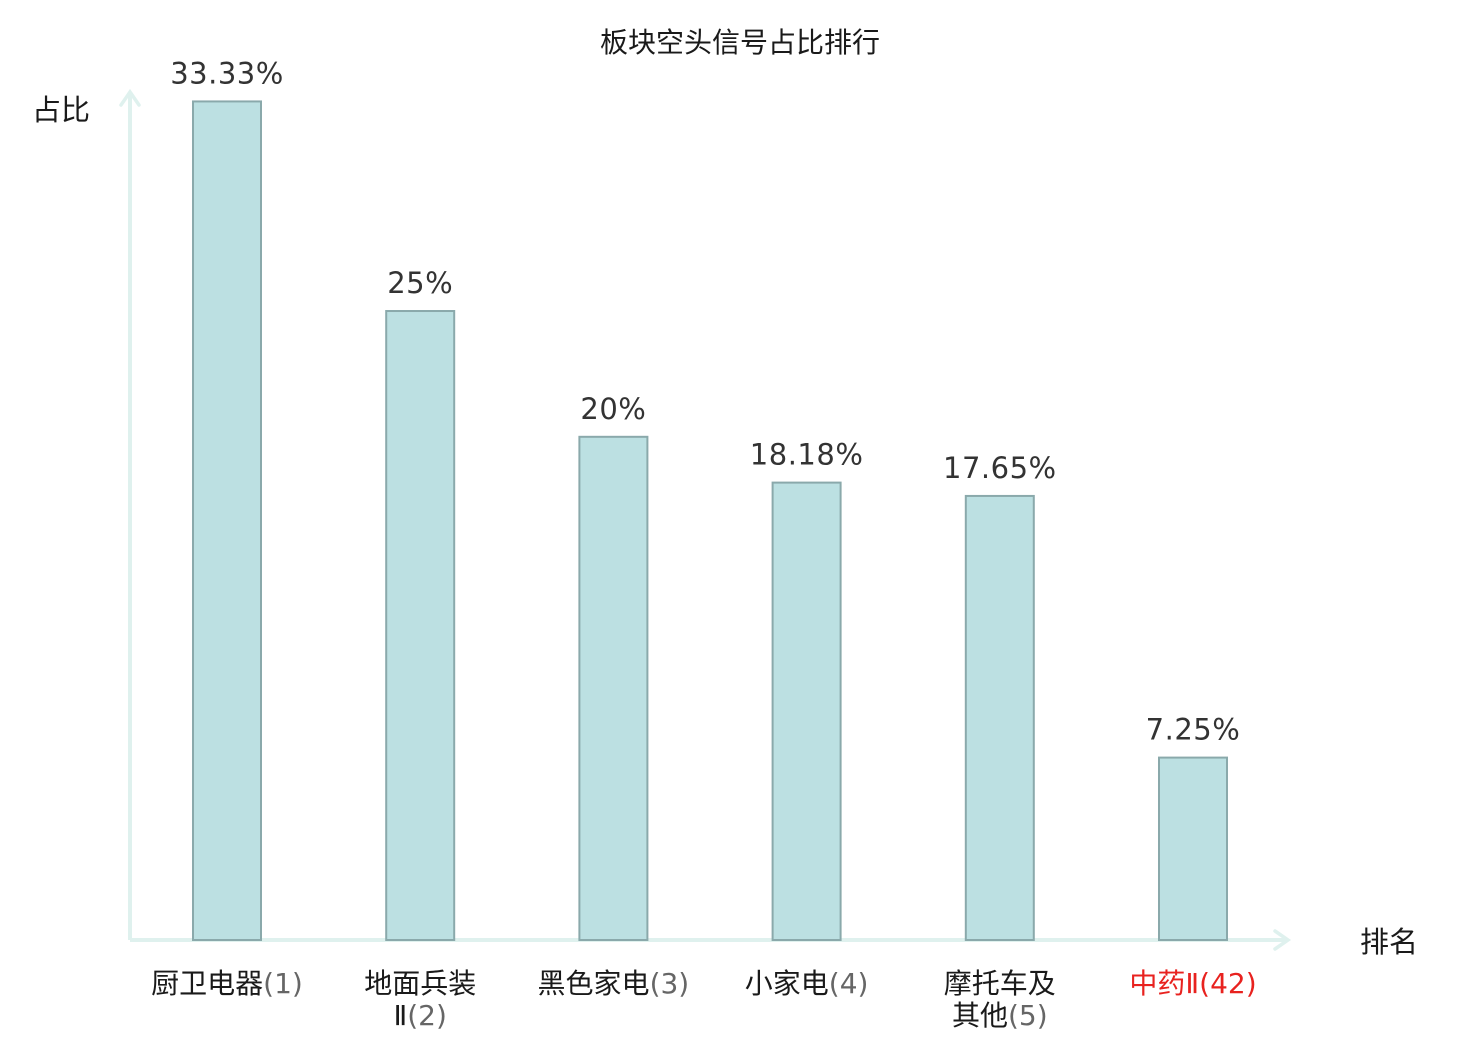 Image resolution: width=1480 pixels, height=1044 pixels. I want to click on category-name: 地面兵装, so click(420, 983).